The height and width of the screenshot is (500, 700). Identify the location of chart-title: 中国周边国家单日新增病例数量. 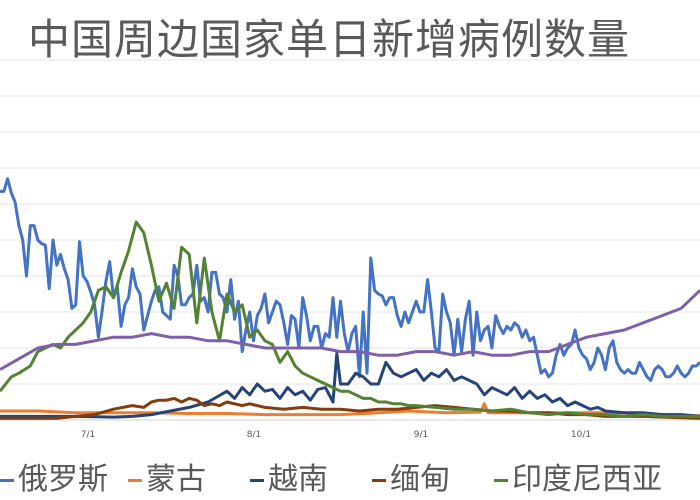
(329, 39).